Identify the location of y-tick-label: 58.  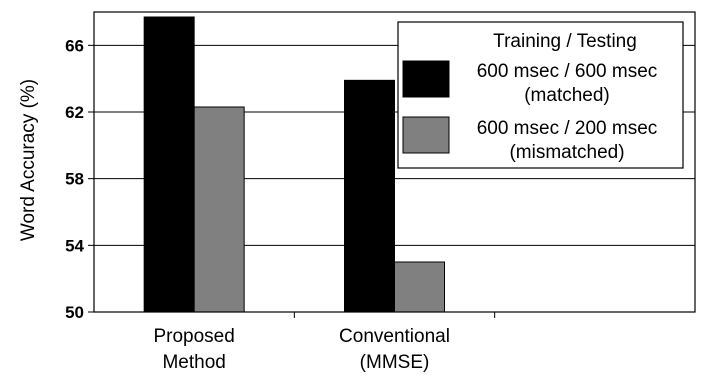
(74, 179).